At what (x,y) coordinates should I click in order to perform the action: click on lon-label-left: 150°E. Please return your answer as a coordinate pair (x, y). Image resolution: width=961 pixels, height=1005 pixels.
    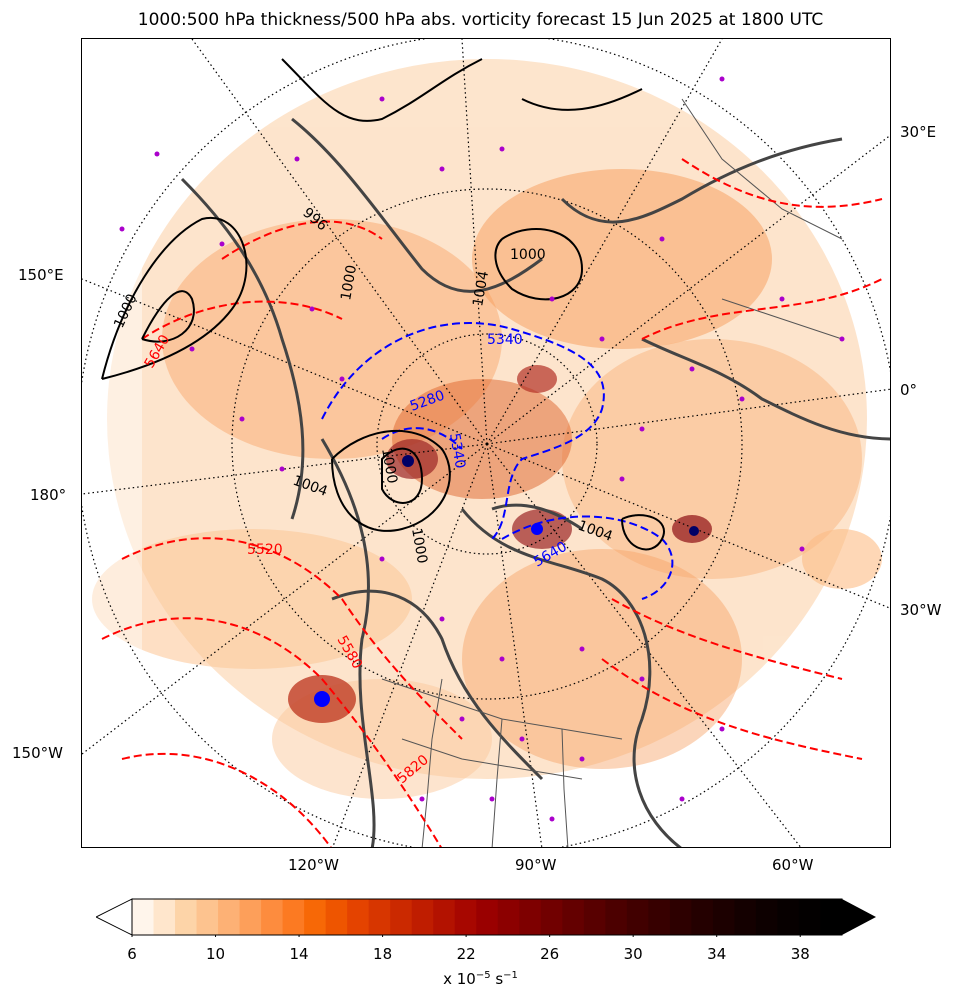
    Looking at the image, I should click on (41, 275).